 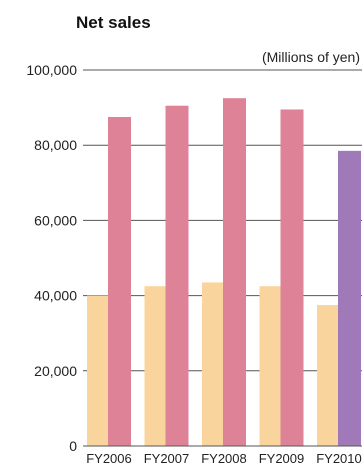 What do you see at coordinates (282, 458) in the screenshot?
I see `x-tick-label: FY2009` at bounding box center [282, 458].